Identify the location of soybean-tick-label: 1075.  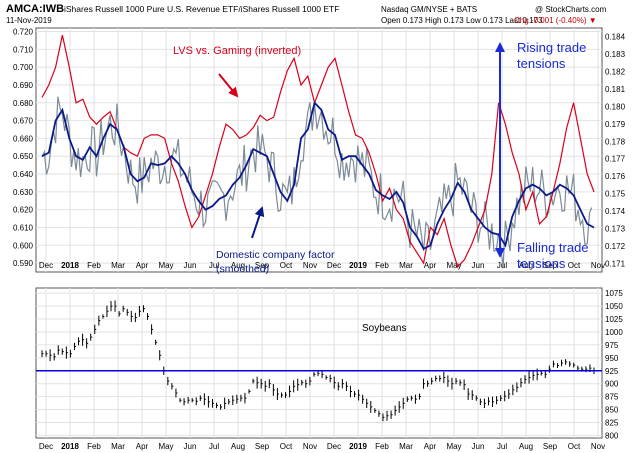
(614, 293).